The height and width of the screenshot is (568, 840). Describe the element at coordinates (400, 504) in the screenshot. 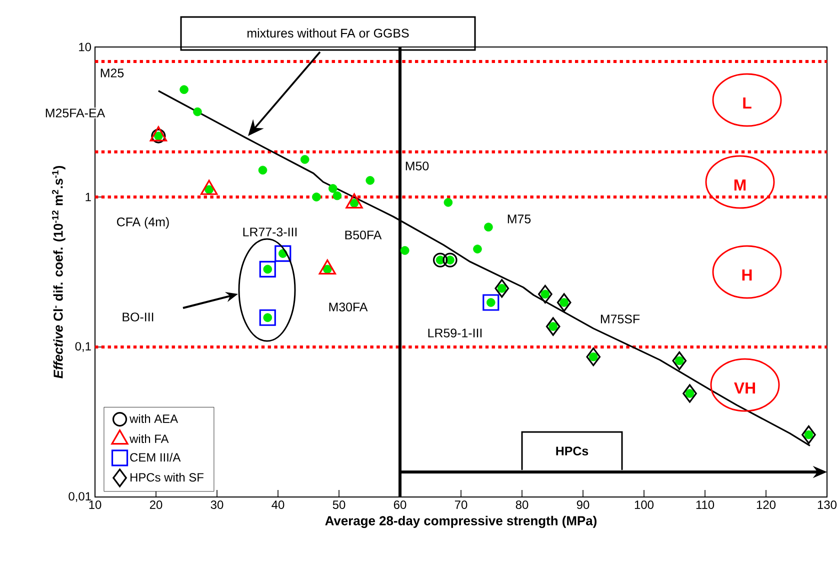

I see `x-tick-label: 60` at that location.